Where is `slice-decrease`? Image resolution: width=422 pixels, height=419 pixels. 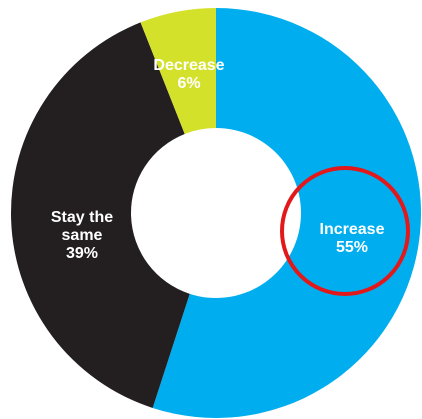
slice-decrease is located at coordinates (178, 71).